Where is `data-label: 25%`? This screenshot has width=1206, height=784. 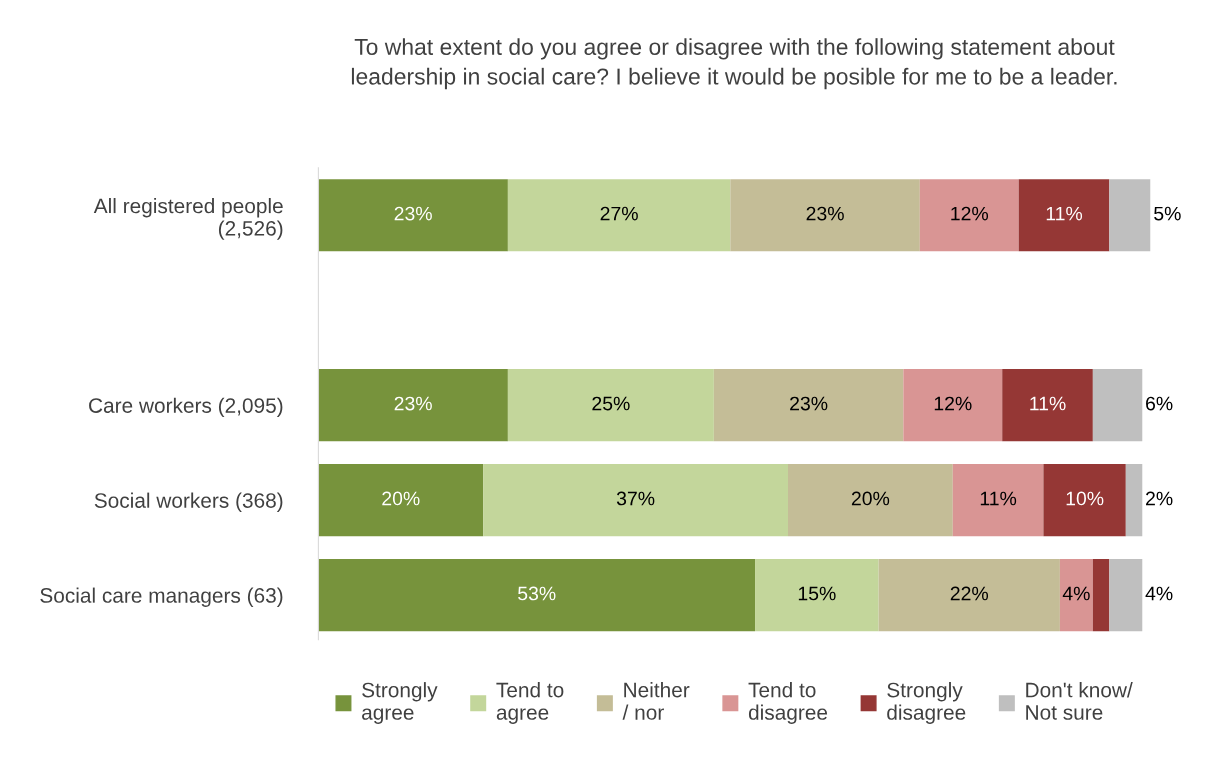 data-label: 25% is located at coordinates (611, 403).